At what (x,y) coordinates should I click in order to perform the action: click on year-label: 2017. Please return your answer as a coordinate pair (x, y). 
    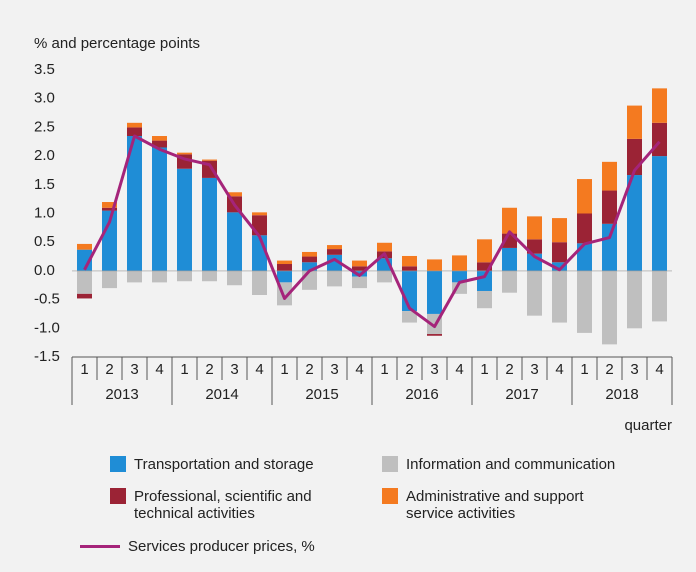
    Looking at the image, I should click on (521, 394).